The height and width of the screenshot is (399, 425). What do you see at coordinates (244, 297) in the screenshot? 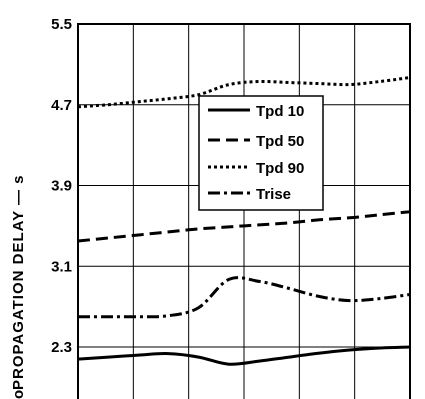
I see `series-line-trise` at bounding box center [244, 297].